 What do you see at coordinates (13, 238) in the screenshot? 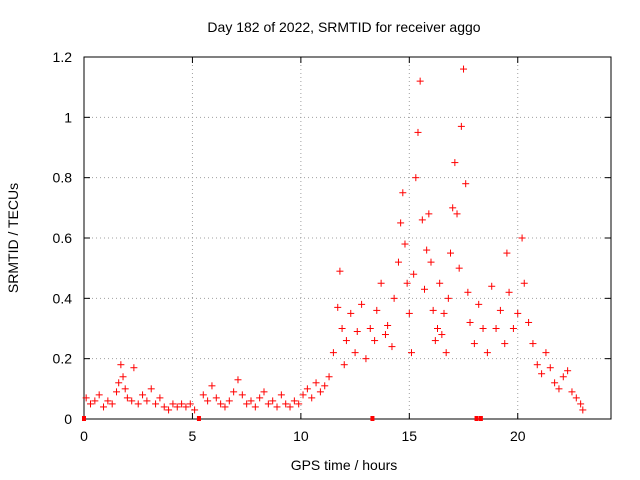
I see `y-axis-label: SRMTID / TECUs` at bounding box center [13, 238].